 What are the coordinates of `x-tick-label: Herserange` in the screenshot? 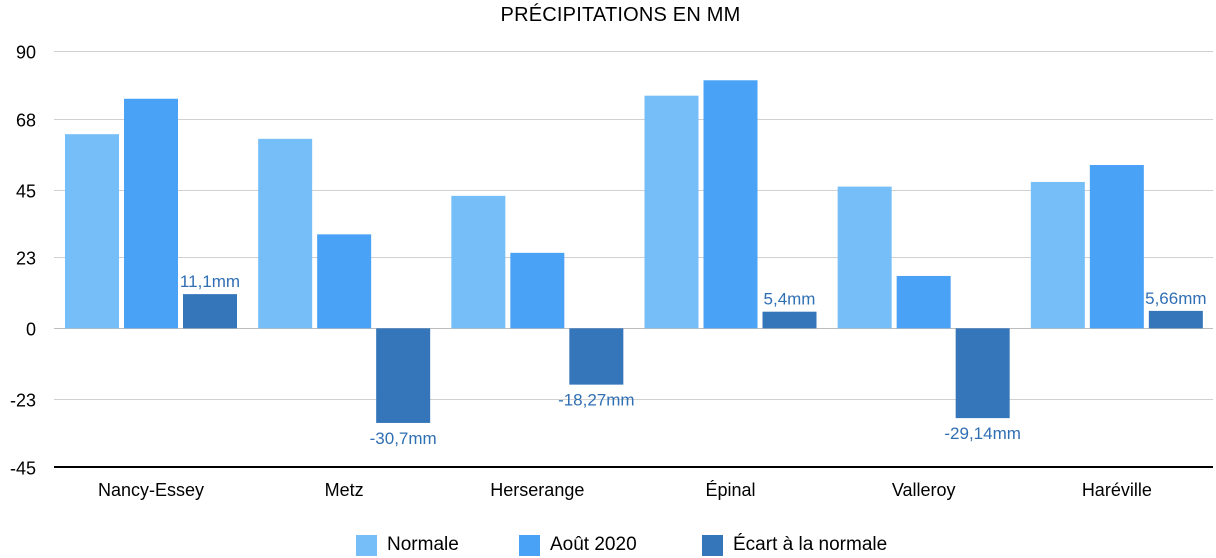 It's located at (537, 490).